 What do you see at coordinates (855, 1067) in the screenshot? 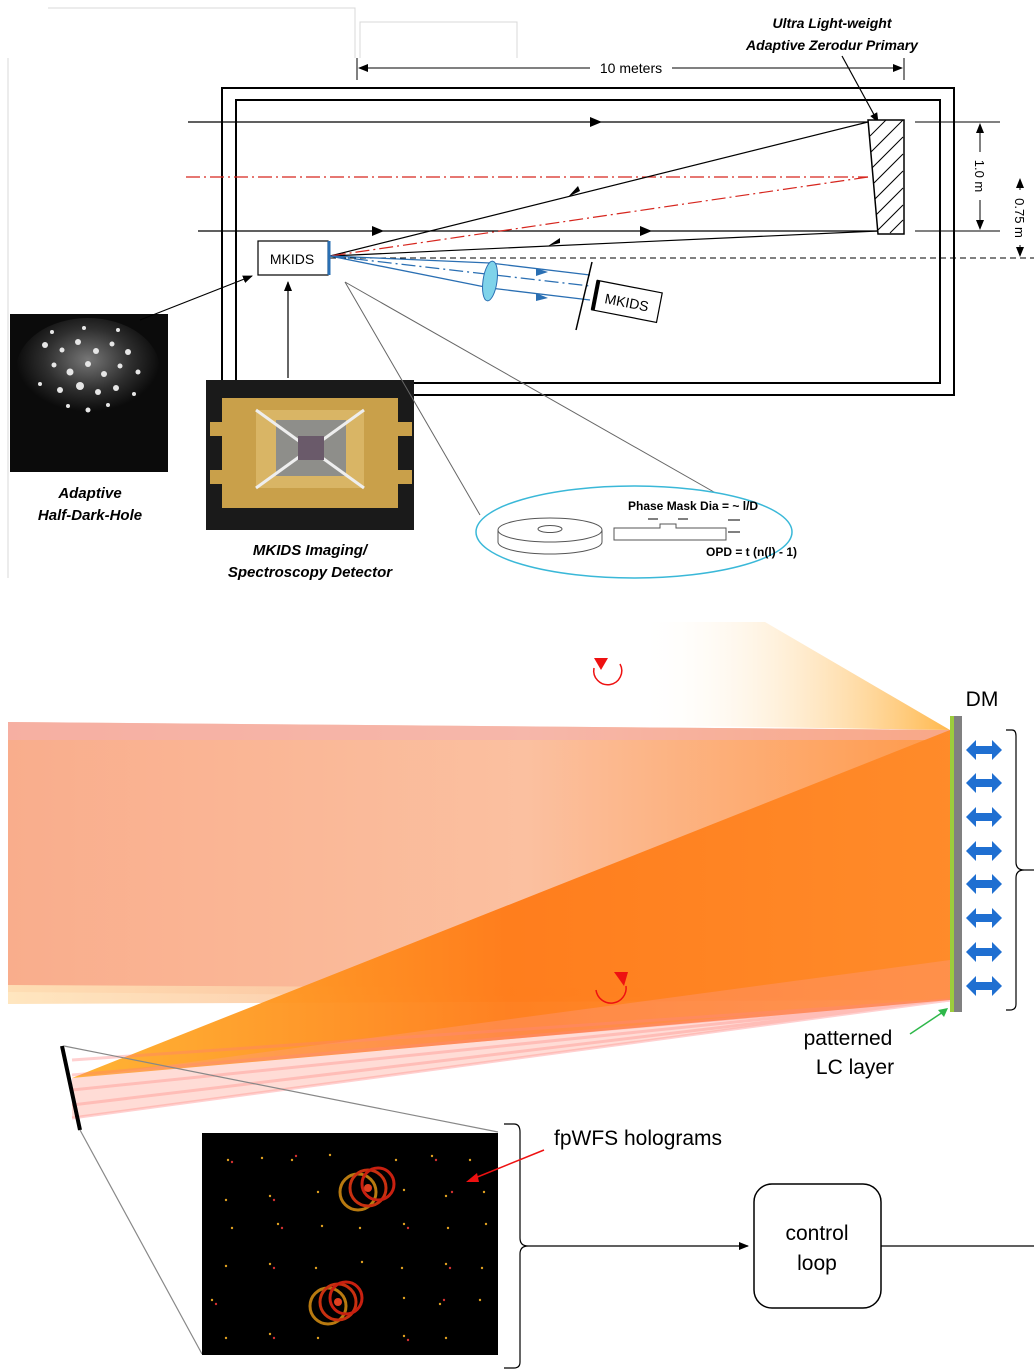
I see `lc-label-line2: LC layer` at bounding box center [855, 1067].